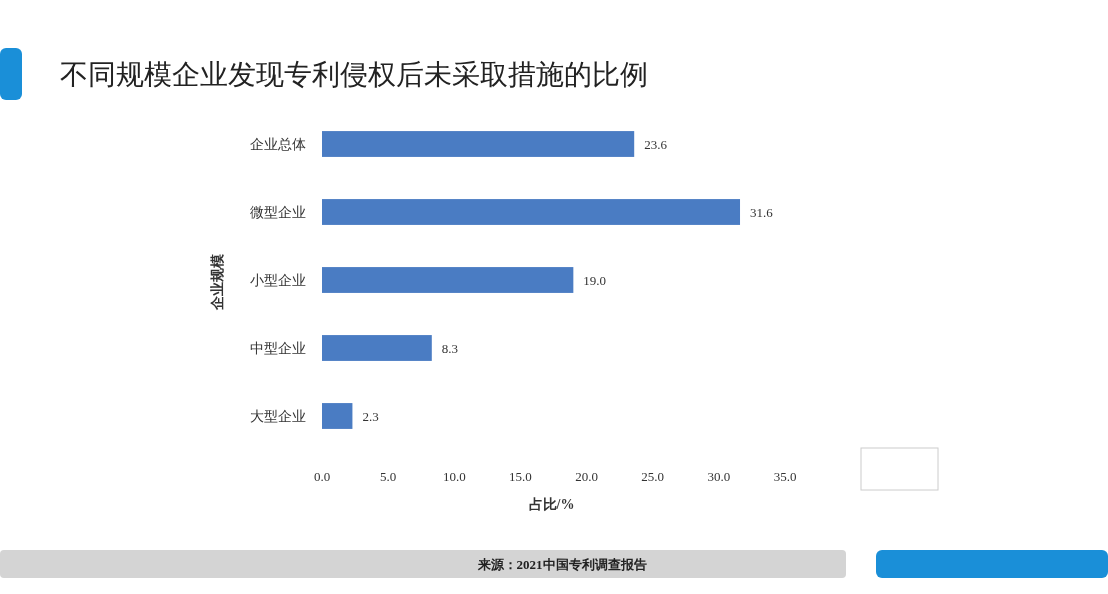 This screenshot has height=594, width=1108. I want to click on data-label: 31.6, so click(762, 212).